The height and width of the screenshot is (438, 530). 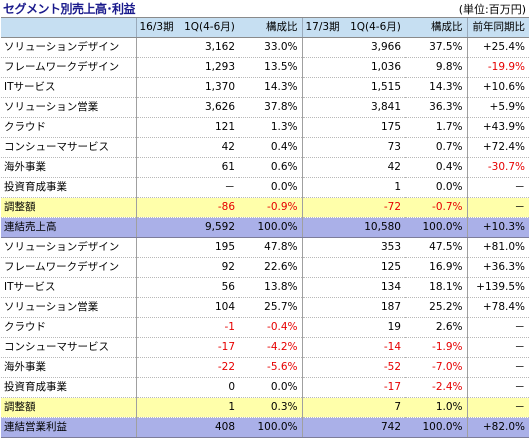 What do you see at coordinates (436, 187) in the screenshot?
I see `ratio-17: 0.0%` at bounding box center [436, 187].